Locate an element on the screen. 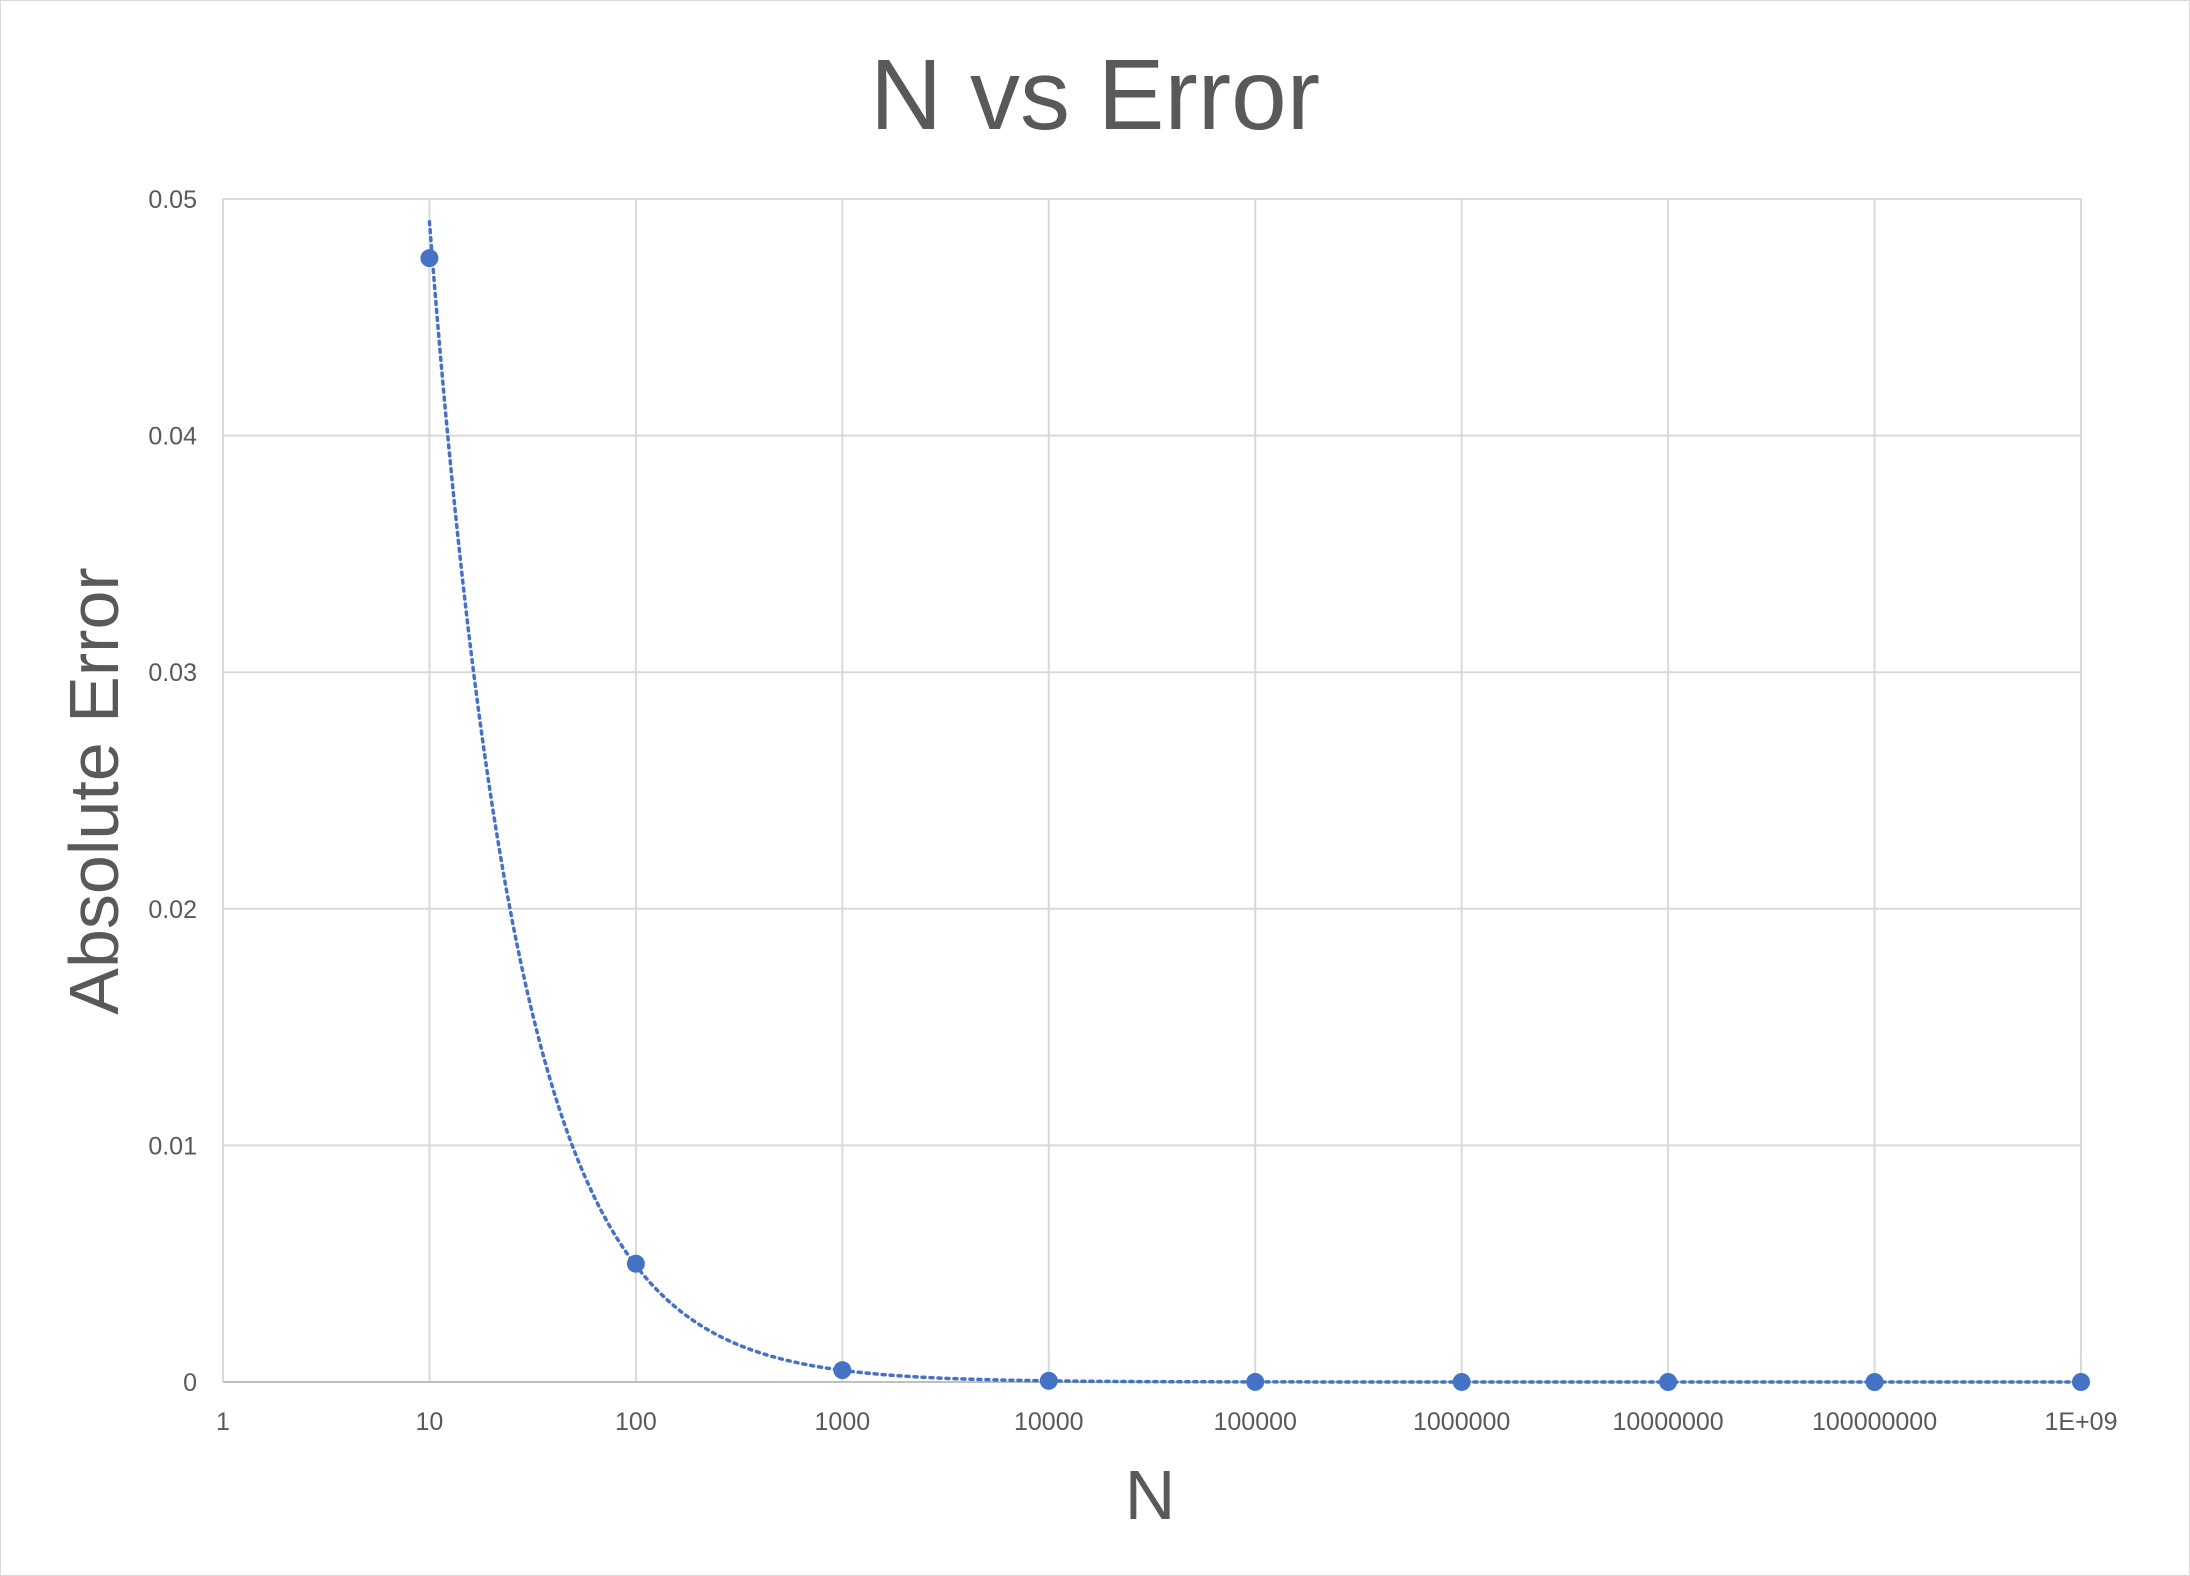 This screenshot has height=1576, width=2190. x-tick-label: 10000 is located at coordinates (1049, 1422).